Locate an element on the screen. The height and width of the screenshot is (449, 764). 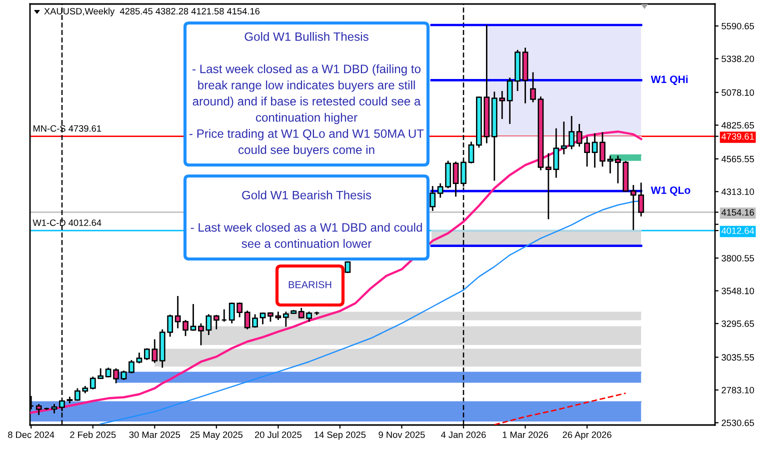
y-tick-label: 5590.65 is located at coordinates (738, 26).